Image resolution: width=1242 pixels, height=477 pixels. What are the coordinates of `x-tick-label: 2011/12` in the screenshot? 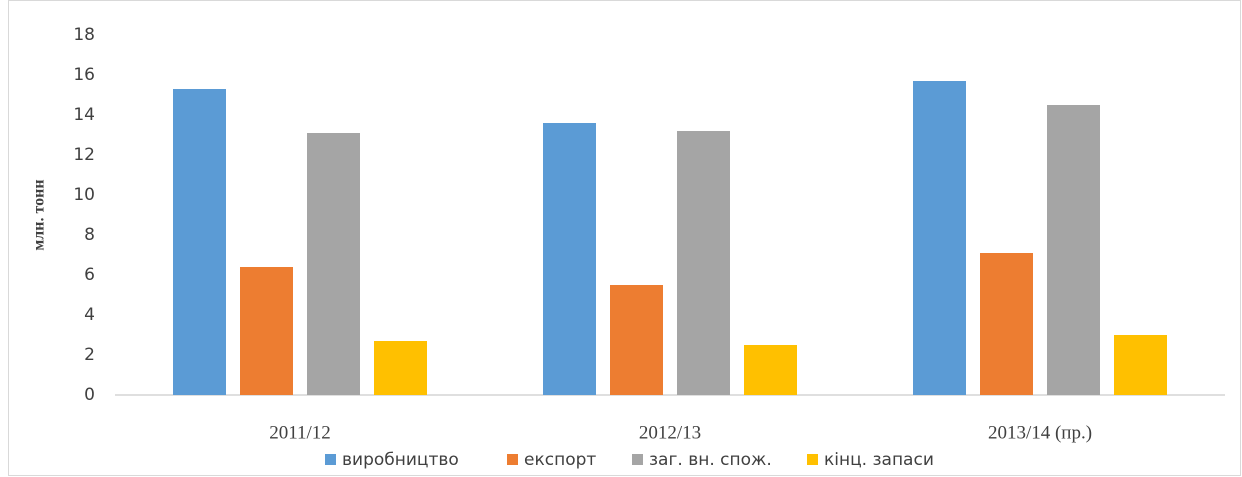 It's located at (300, 432).